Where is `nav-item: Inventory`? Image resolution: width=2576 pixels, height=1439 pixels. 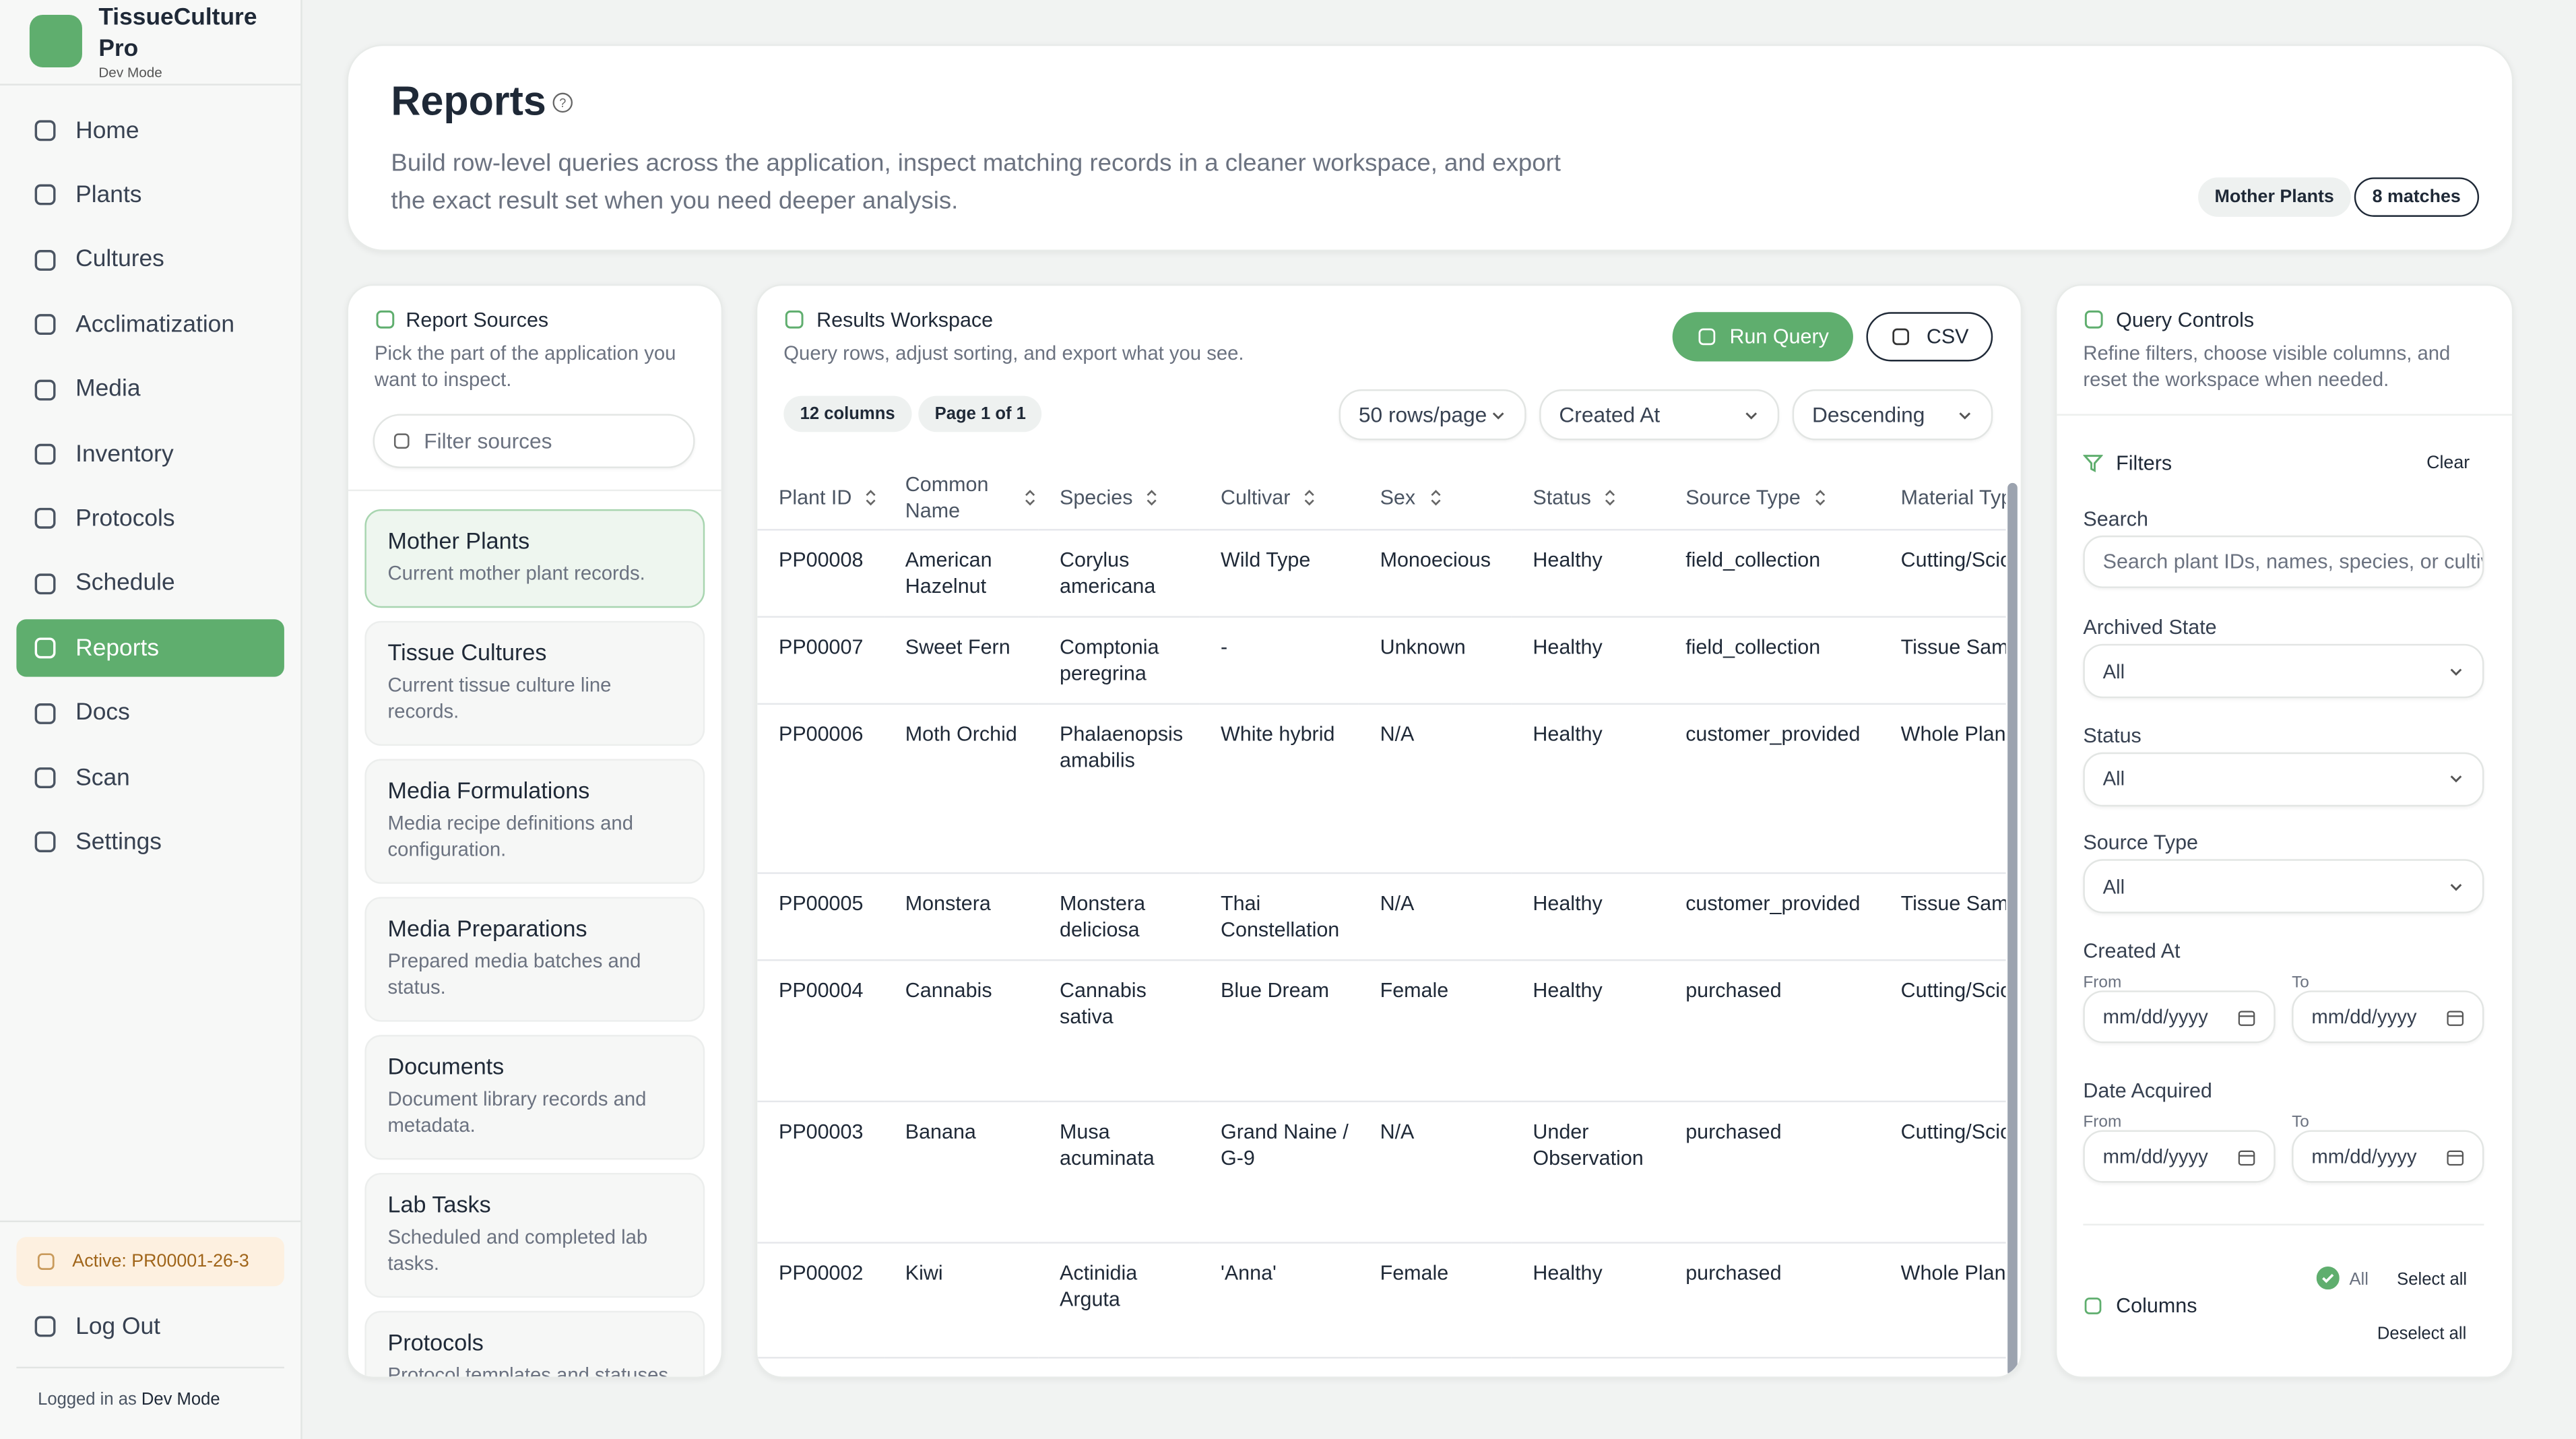
nav-item: Inventory is located at coordinates (150, 454).